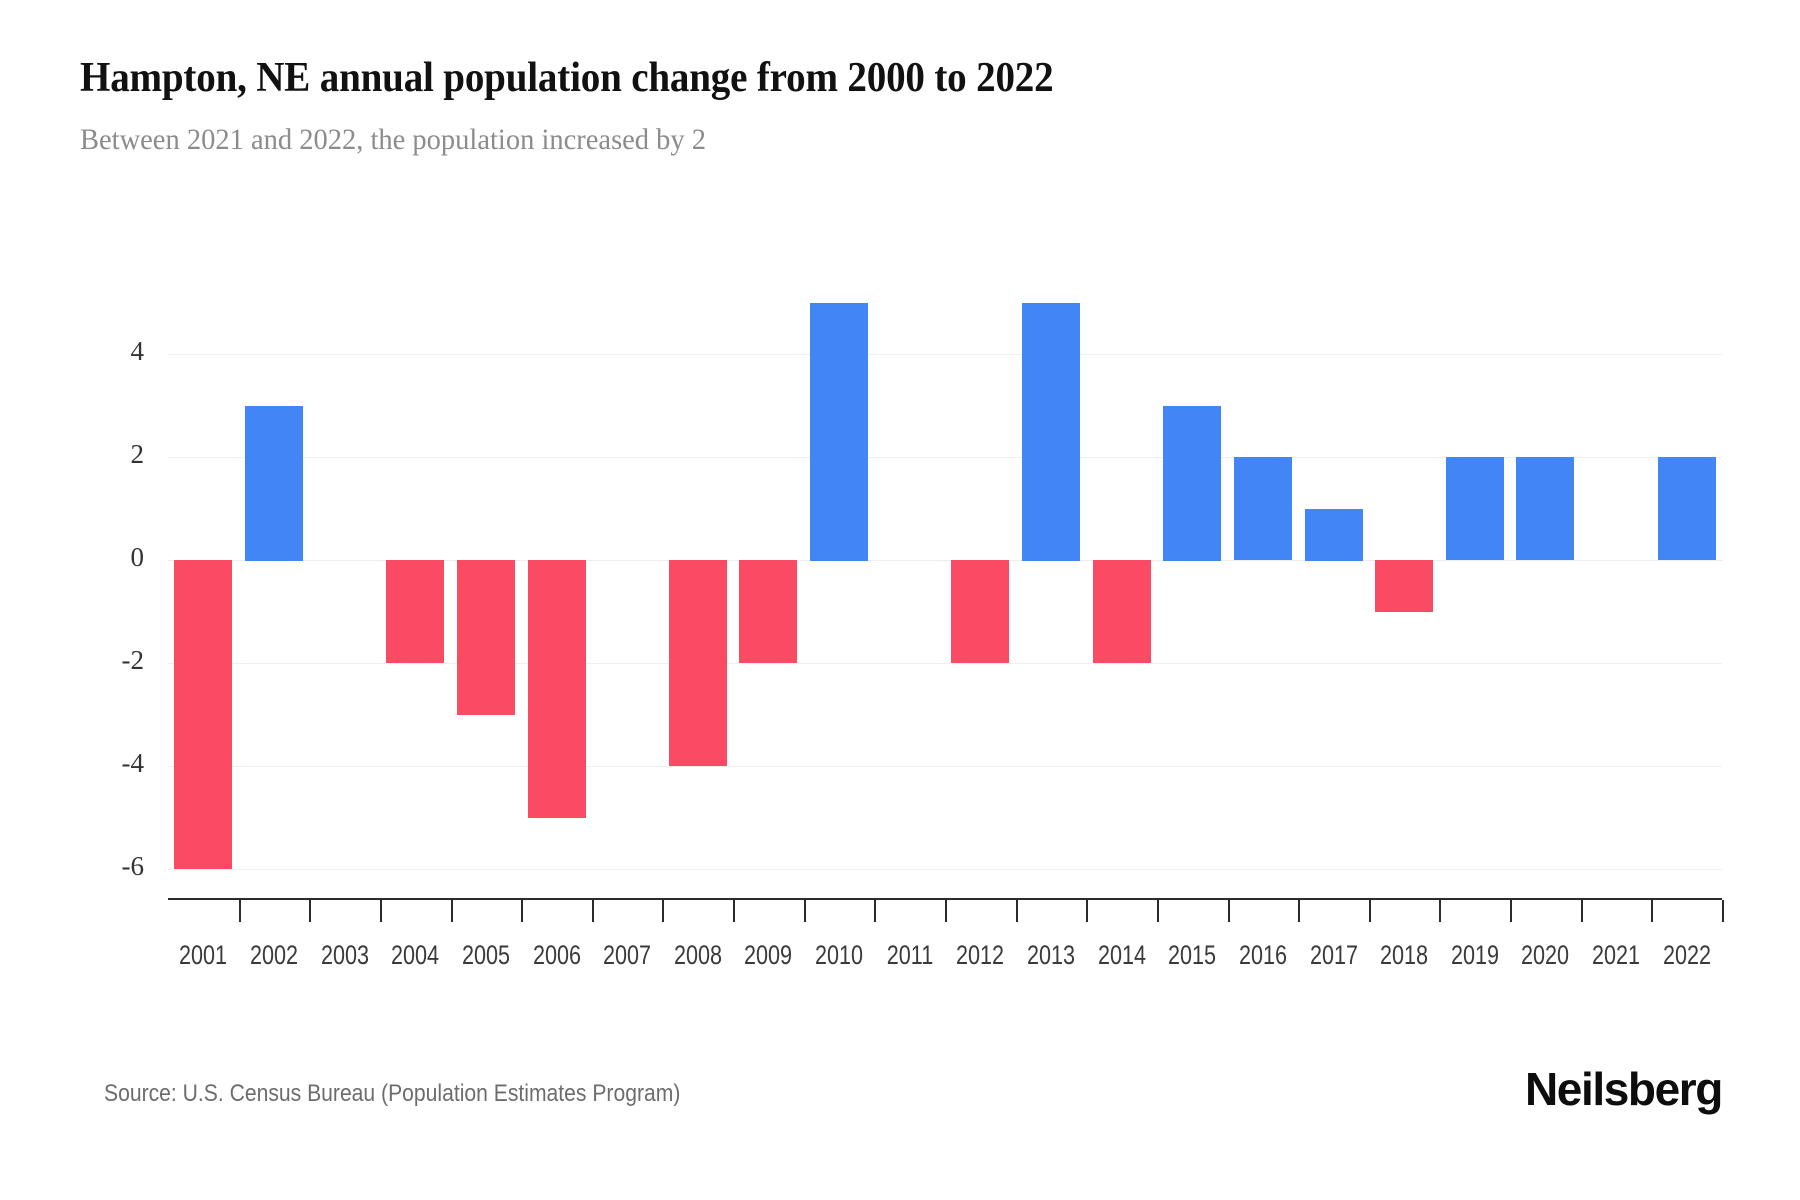 Image resolution: width=1800 pixels, height=1200 pixels. What do you see at coordinates (557, 689) in the screenshot?
I see `bar-2006` at bounding box center [557, 689].